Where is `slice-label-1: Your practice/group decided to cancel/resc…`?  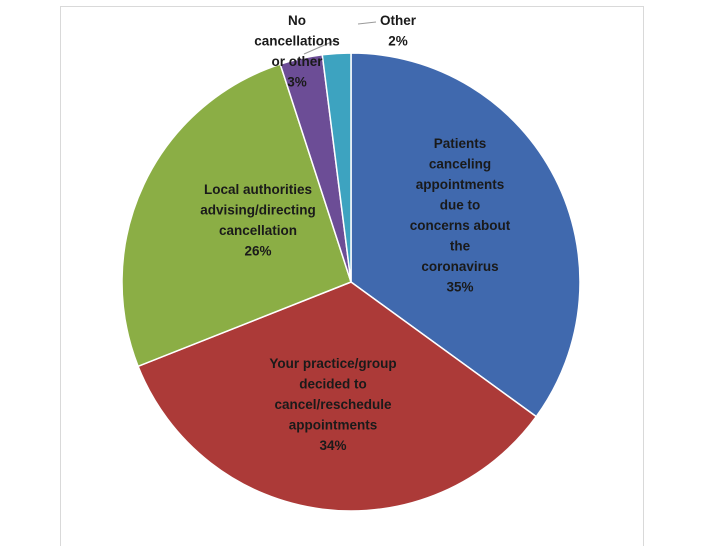 slice-label-1: Your practice/group decided to cancel/resc… is located at coordinates (332, 404).